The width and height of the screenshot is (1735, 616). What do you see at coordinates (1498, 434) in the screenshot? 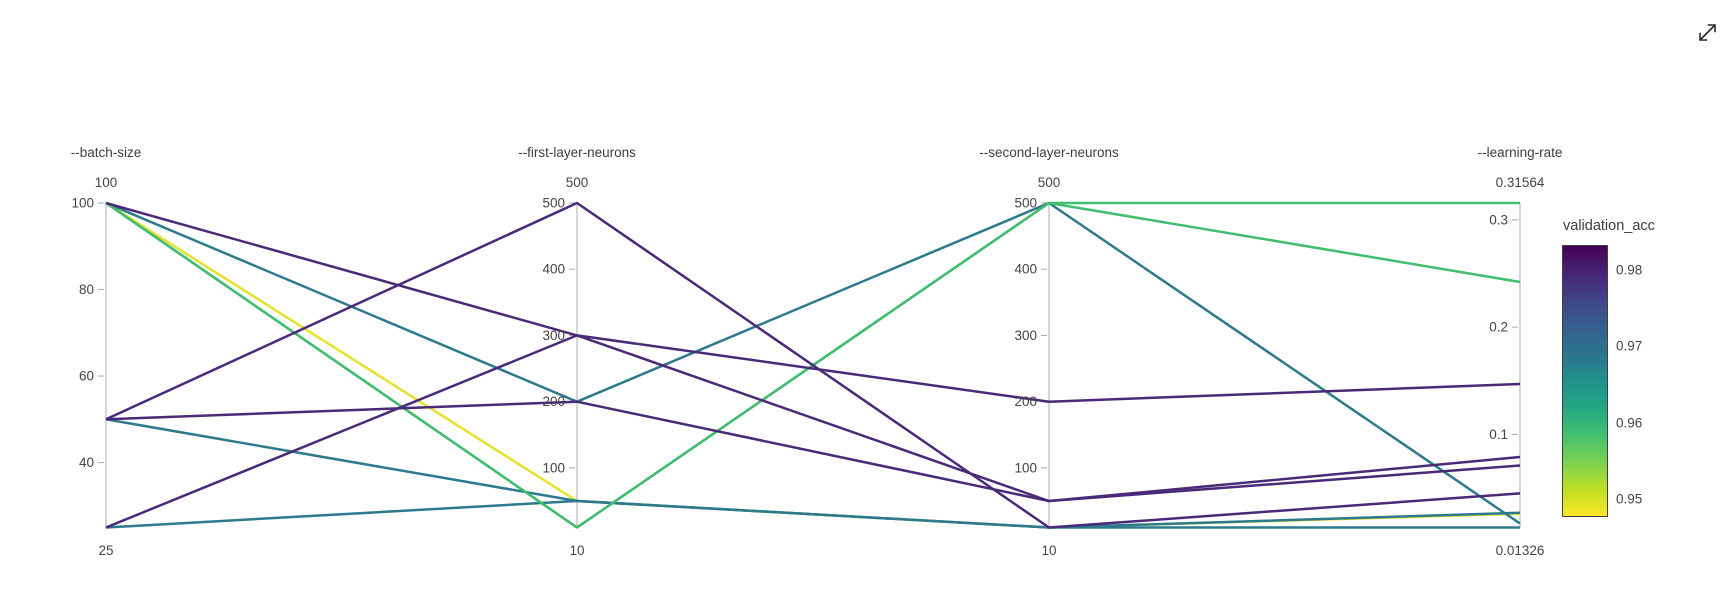
I see `tick-label: 0.1` at bounding box center [1498, 434].